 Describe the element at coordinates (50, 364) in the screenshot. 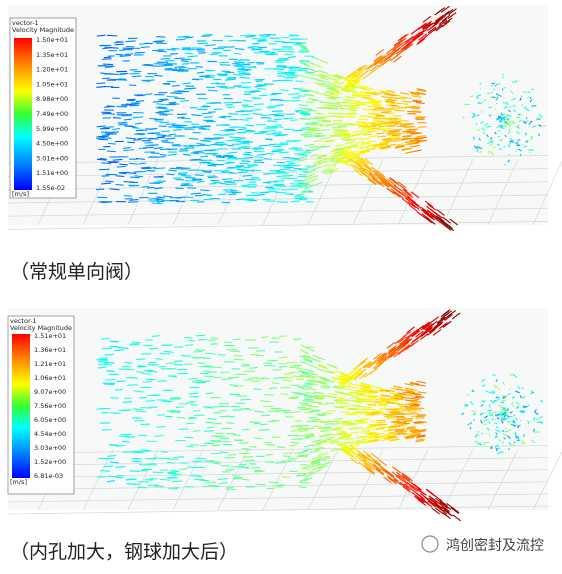

I see `legend-label: 1.21e+01` at that location.